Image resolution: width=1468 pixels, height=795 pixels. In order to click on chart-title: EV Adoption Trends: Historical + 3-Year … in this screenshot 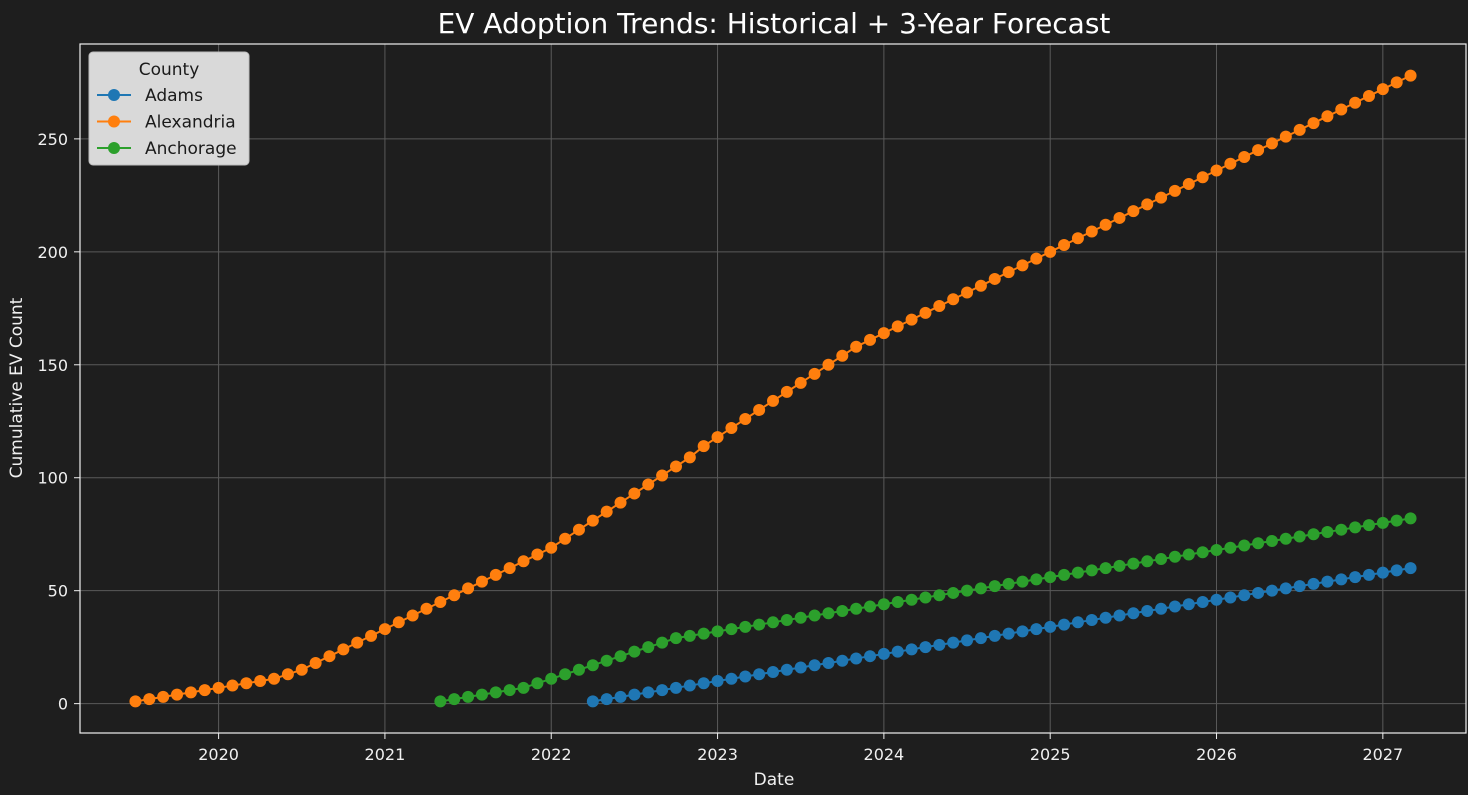, I will do `click(774, 23)`.